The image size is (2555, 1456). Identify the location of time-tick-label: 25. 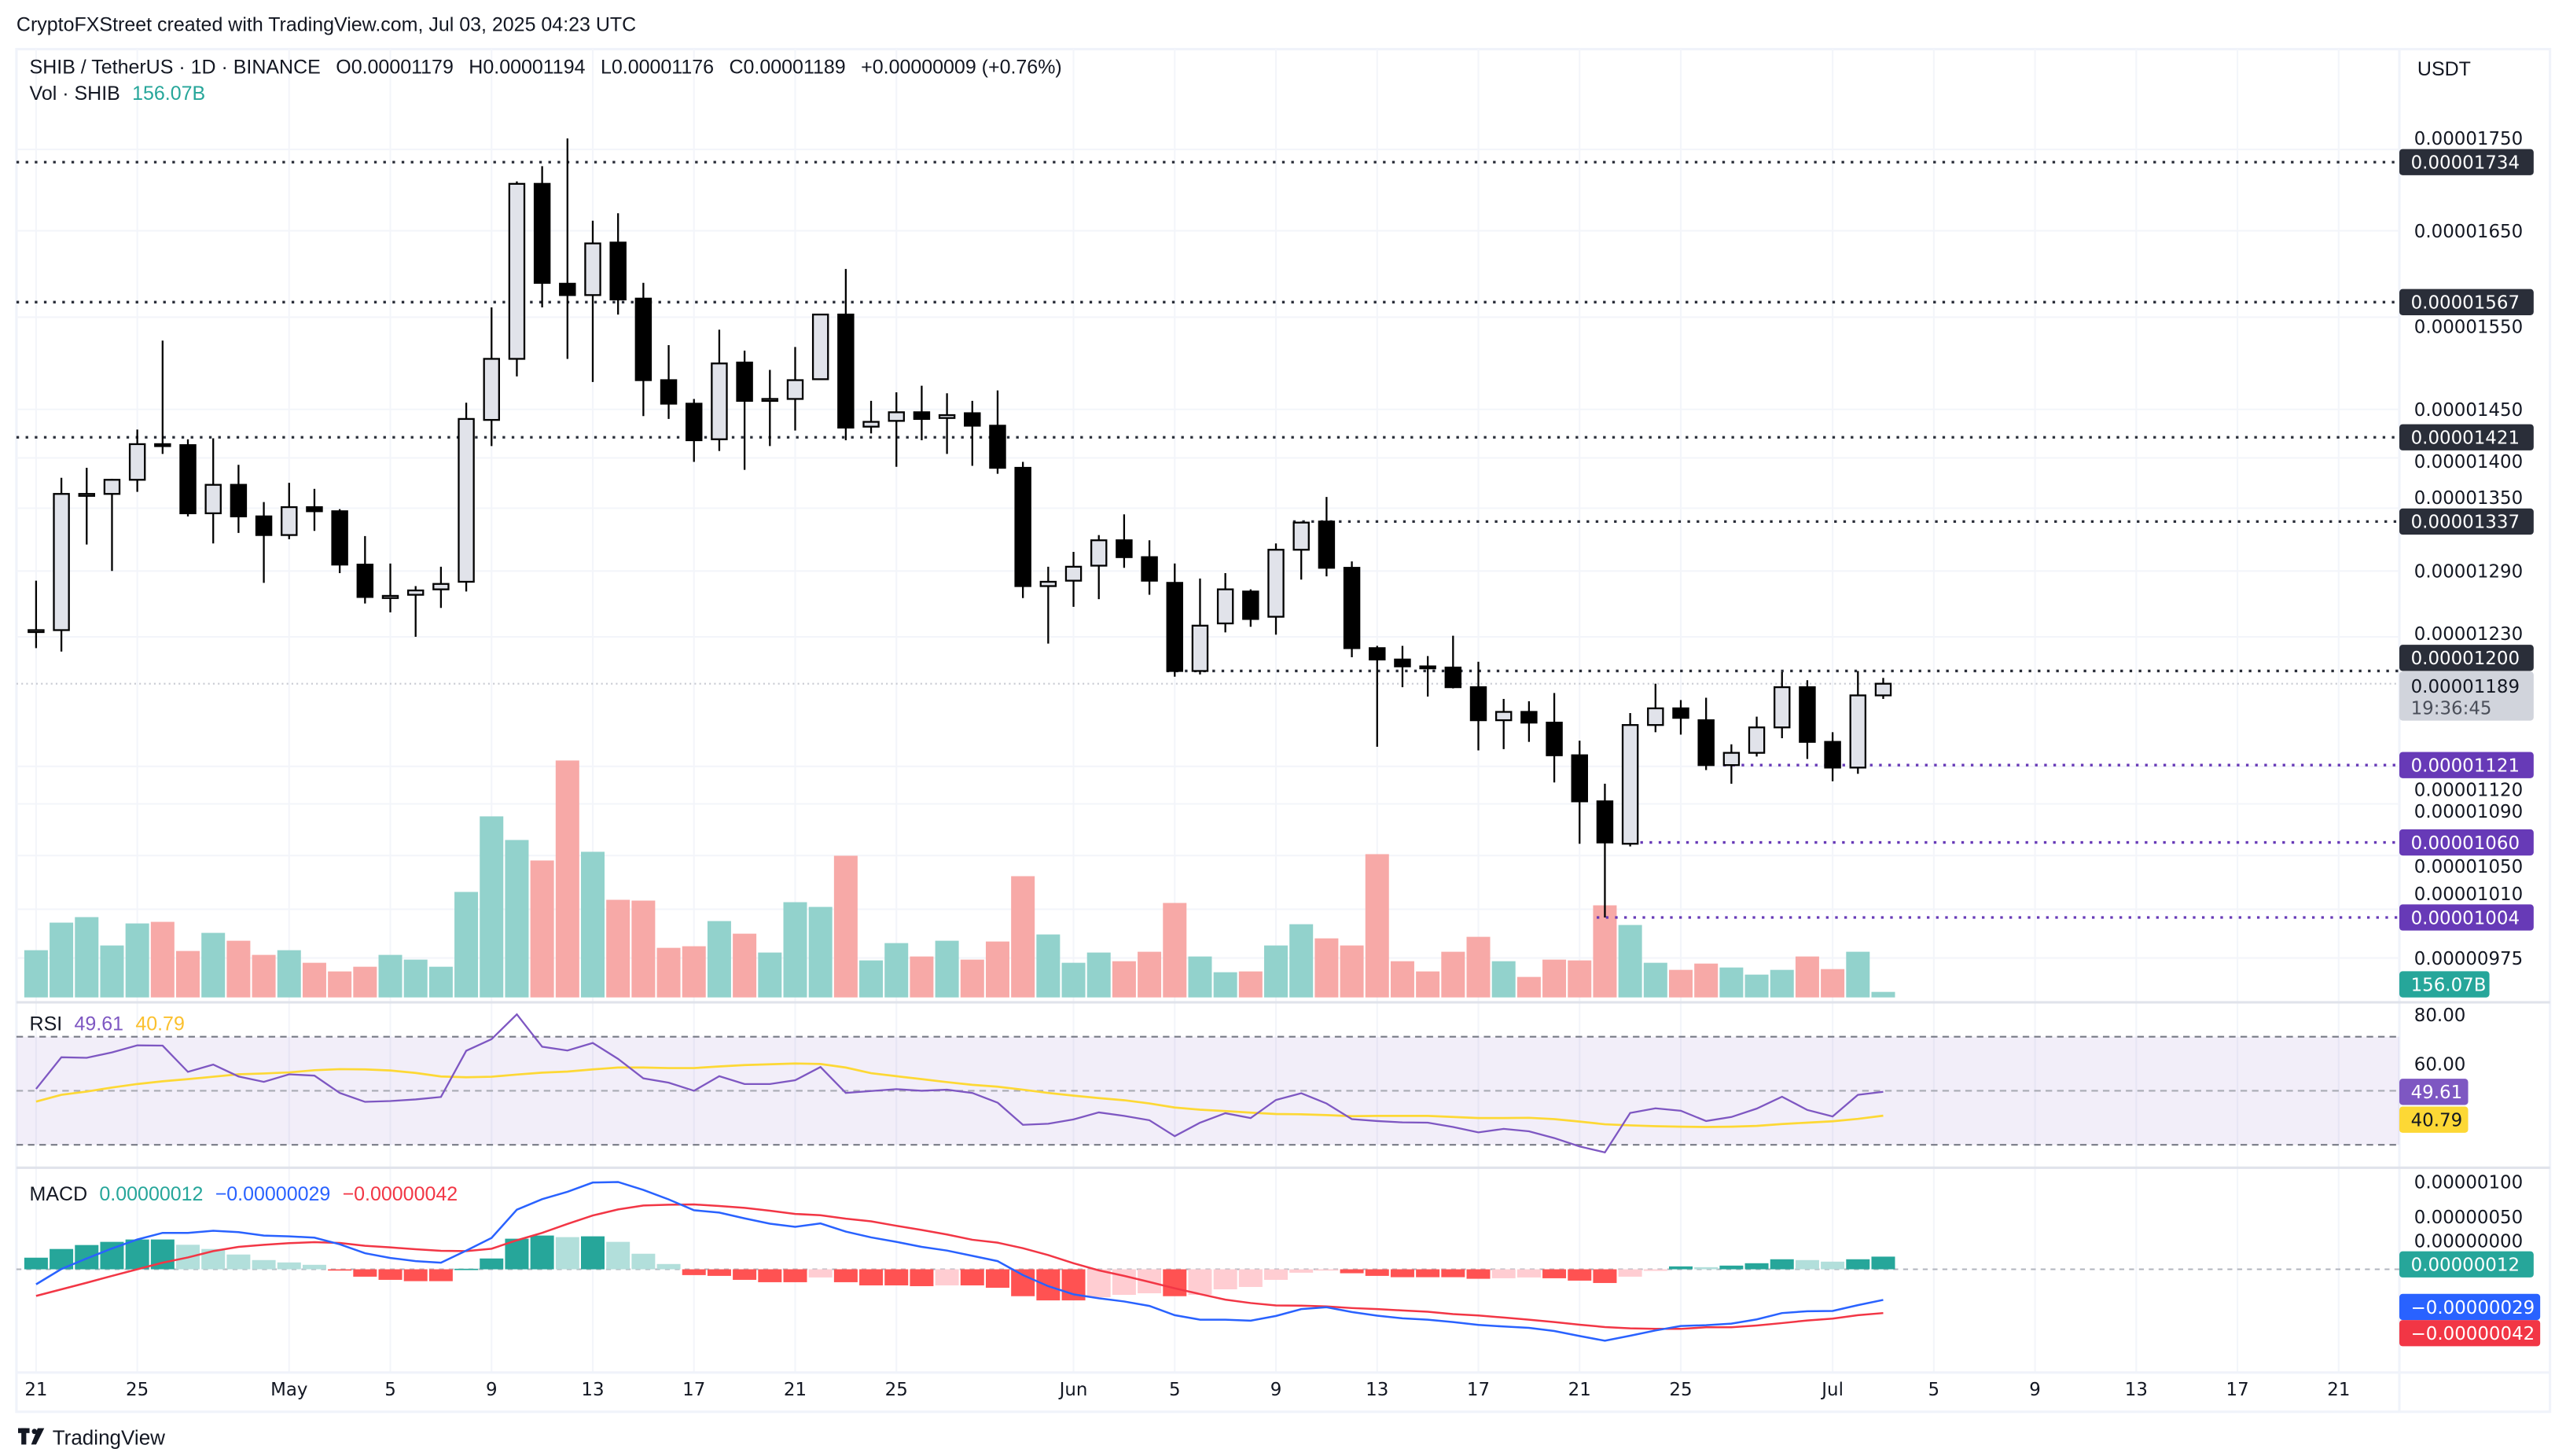
(1681, 1390).